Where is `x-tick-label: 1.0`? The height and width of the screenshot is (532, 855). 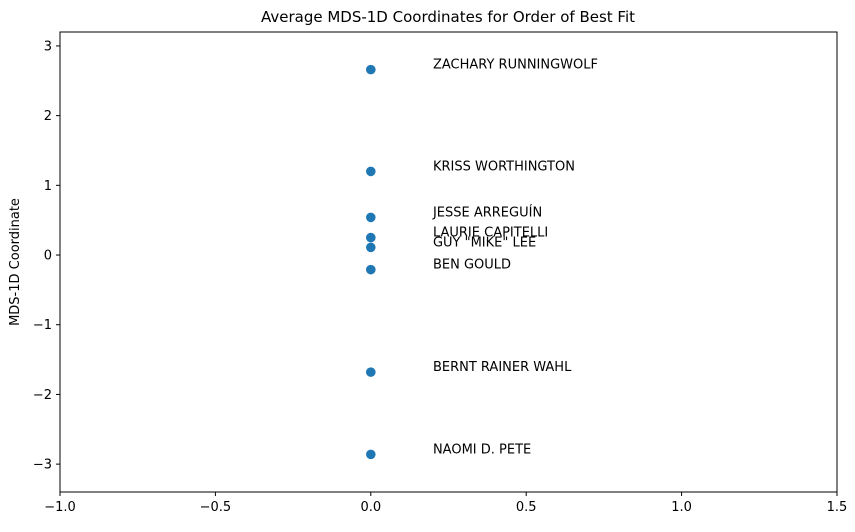
x-tick-label: 1.0 is located at coordinates (681, 507).